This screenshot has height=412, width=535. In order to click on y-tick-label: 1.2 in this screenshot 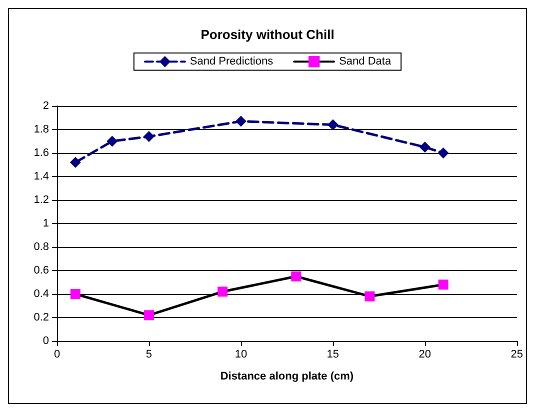, I will do `click(41, 200)`.